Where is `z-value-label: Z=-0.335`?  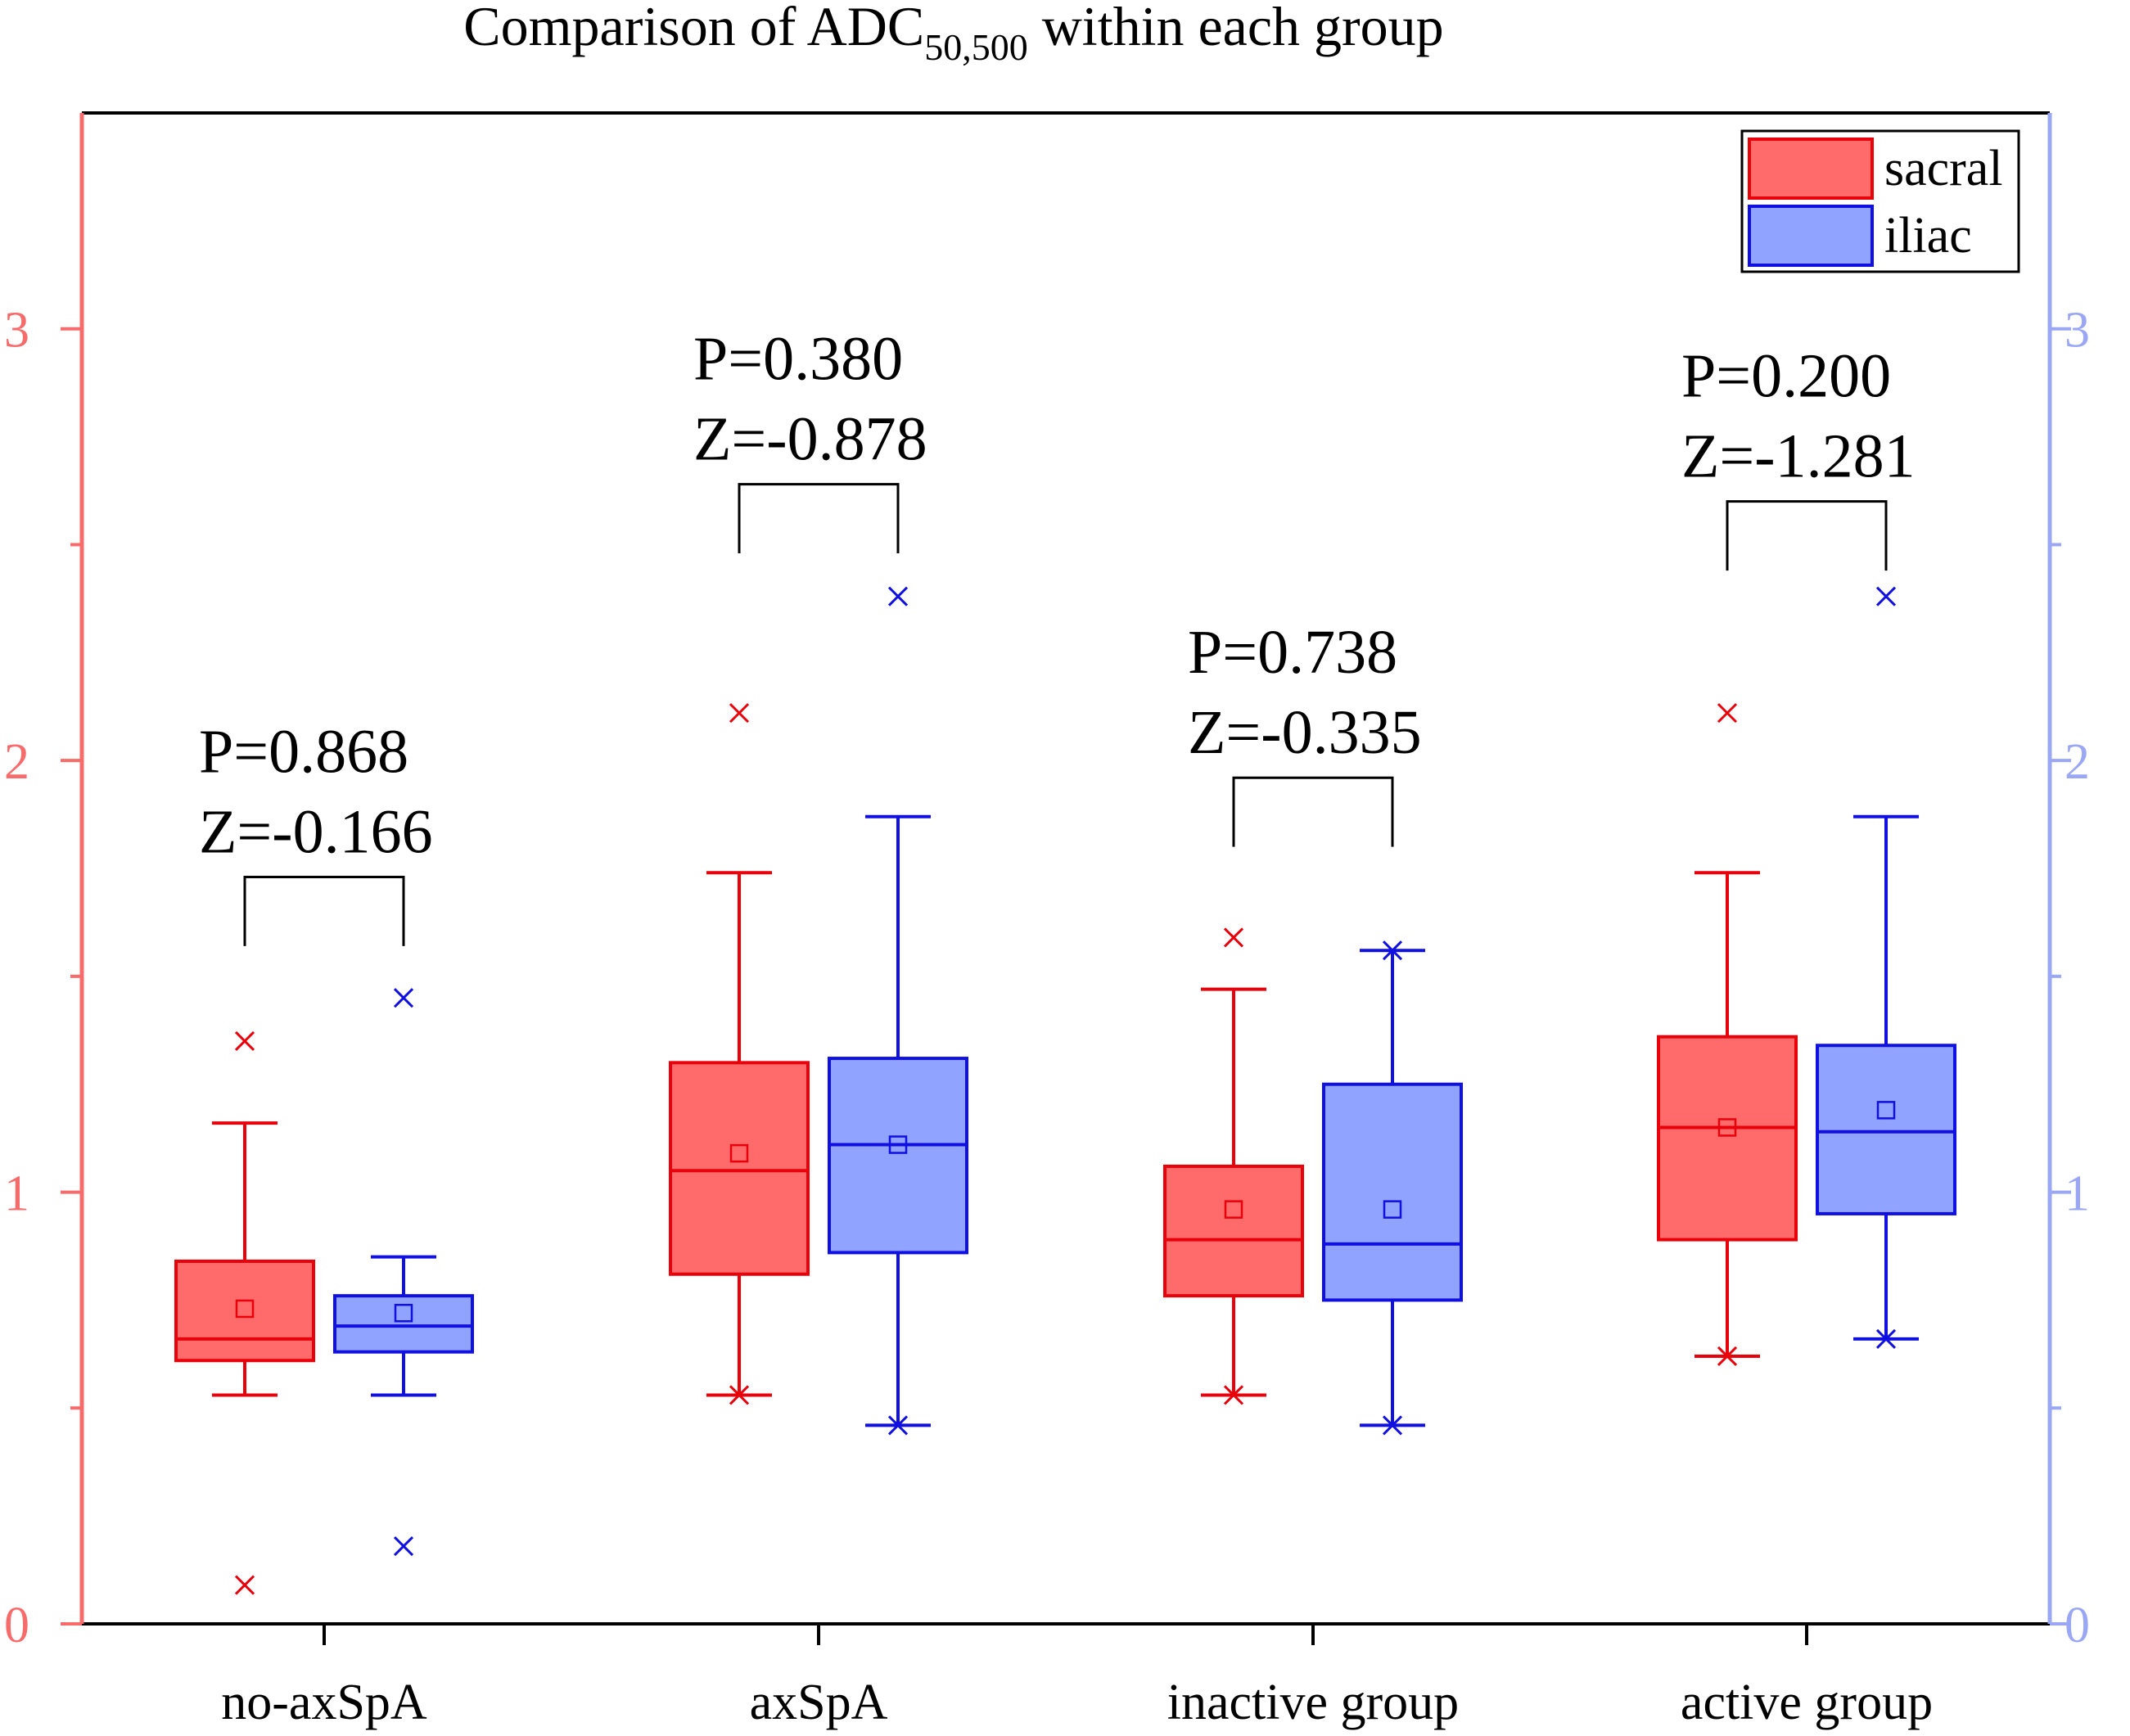 z-value-label: Z=-0.335 is located at coordinates (1305, 732).